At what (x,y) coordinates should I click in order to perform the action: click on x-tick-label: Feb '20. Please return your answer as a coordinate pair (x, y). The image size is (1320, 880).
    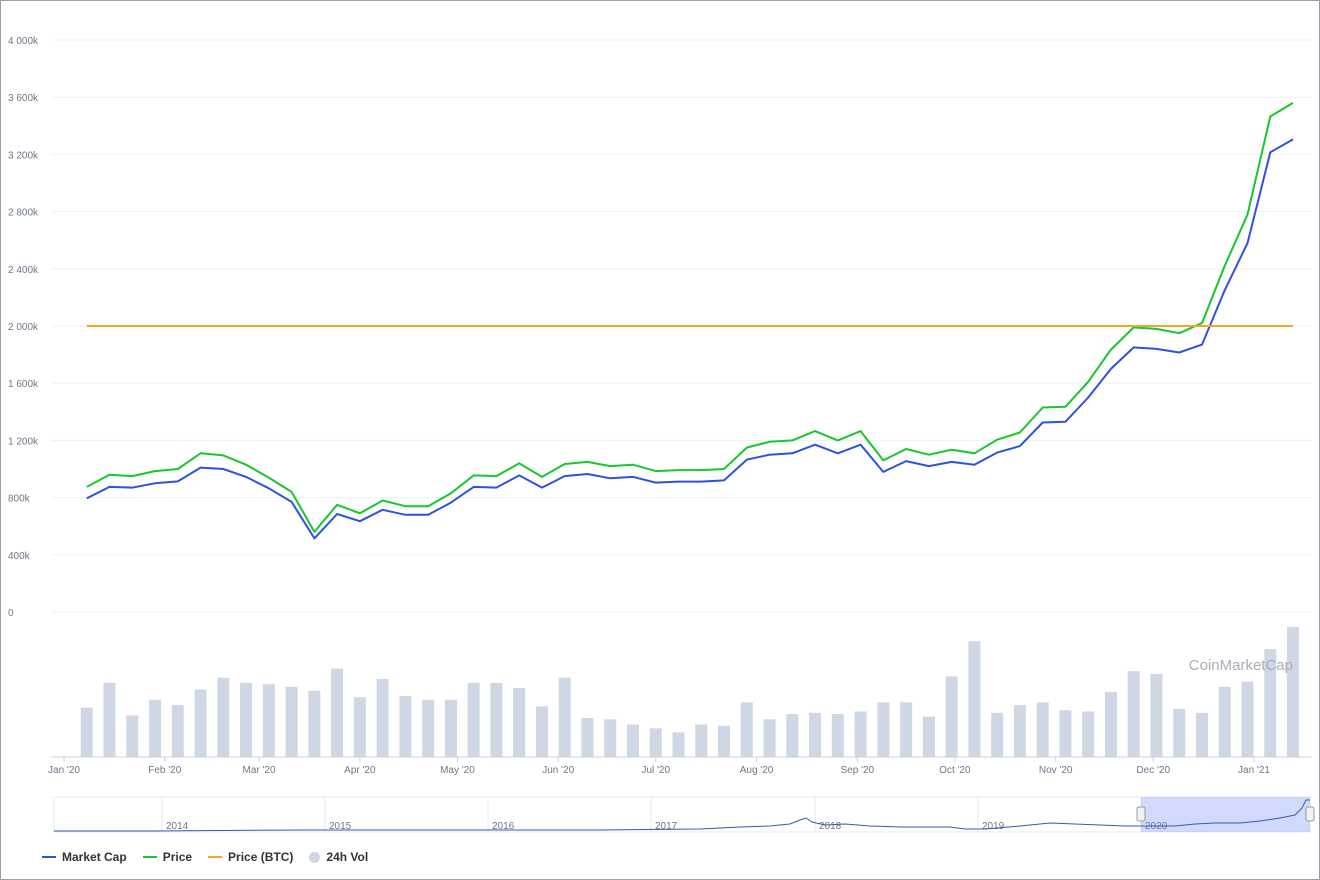
    Looking at the image, I should click on (164, 770).